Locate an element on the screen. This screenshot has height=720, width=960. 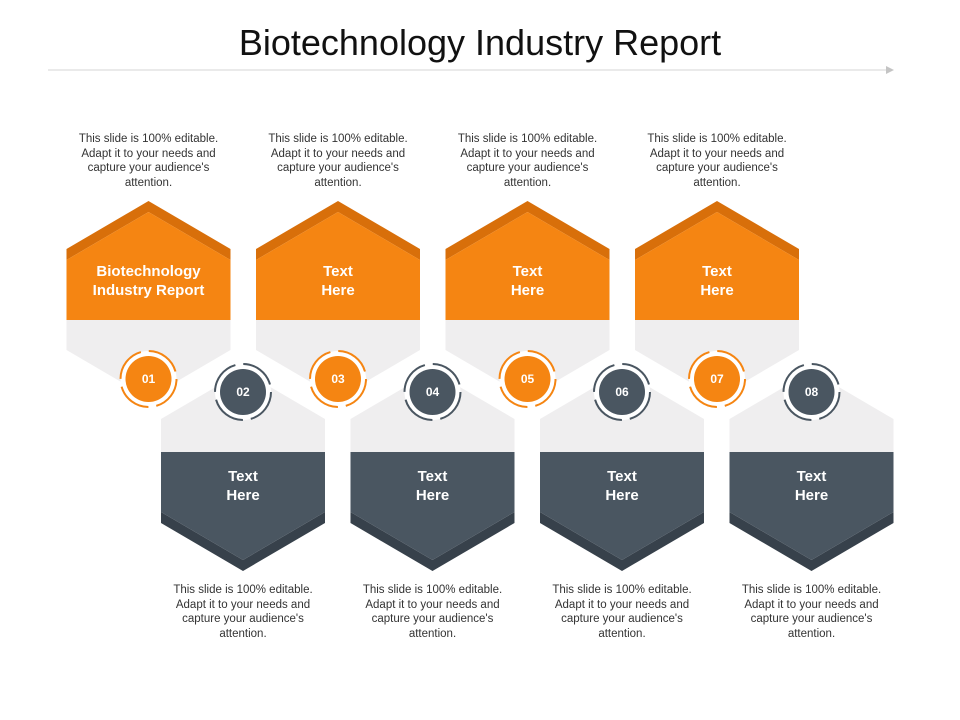
page-title: Biotechnology Industry Report is located at coordinates (480, 42).